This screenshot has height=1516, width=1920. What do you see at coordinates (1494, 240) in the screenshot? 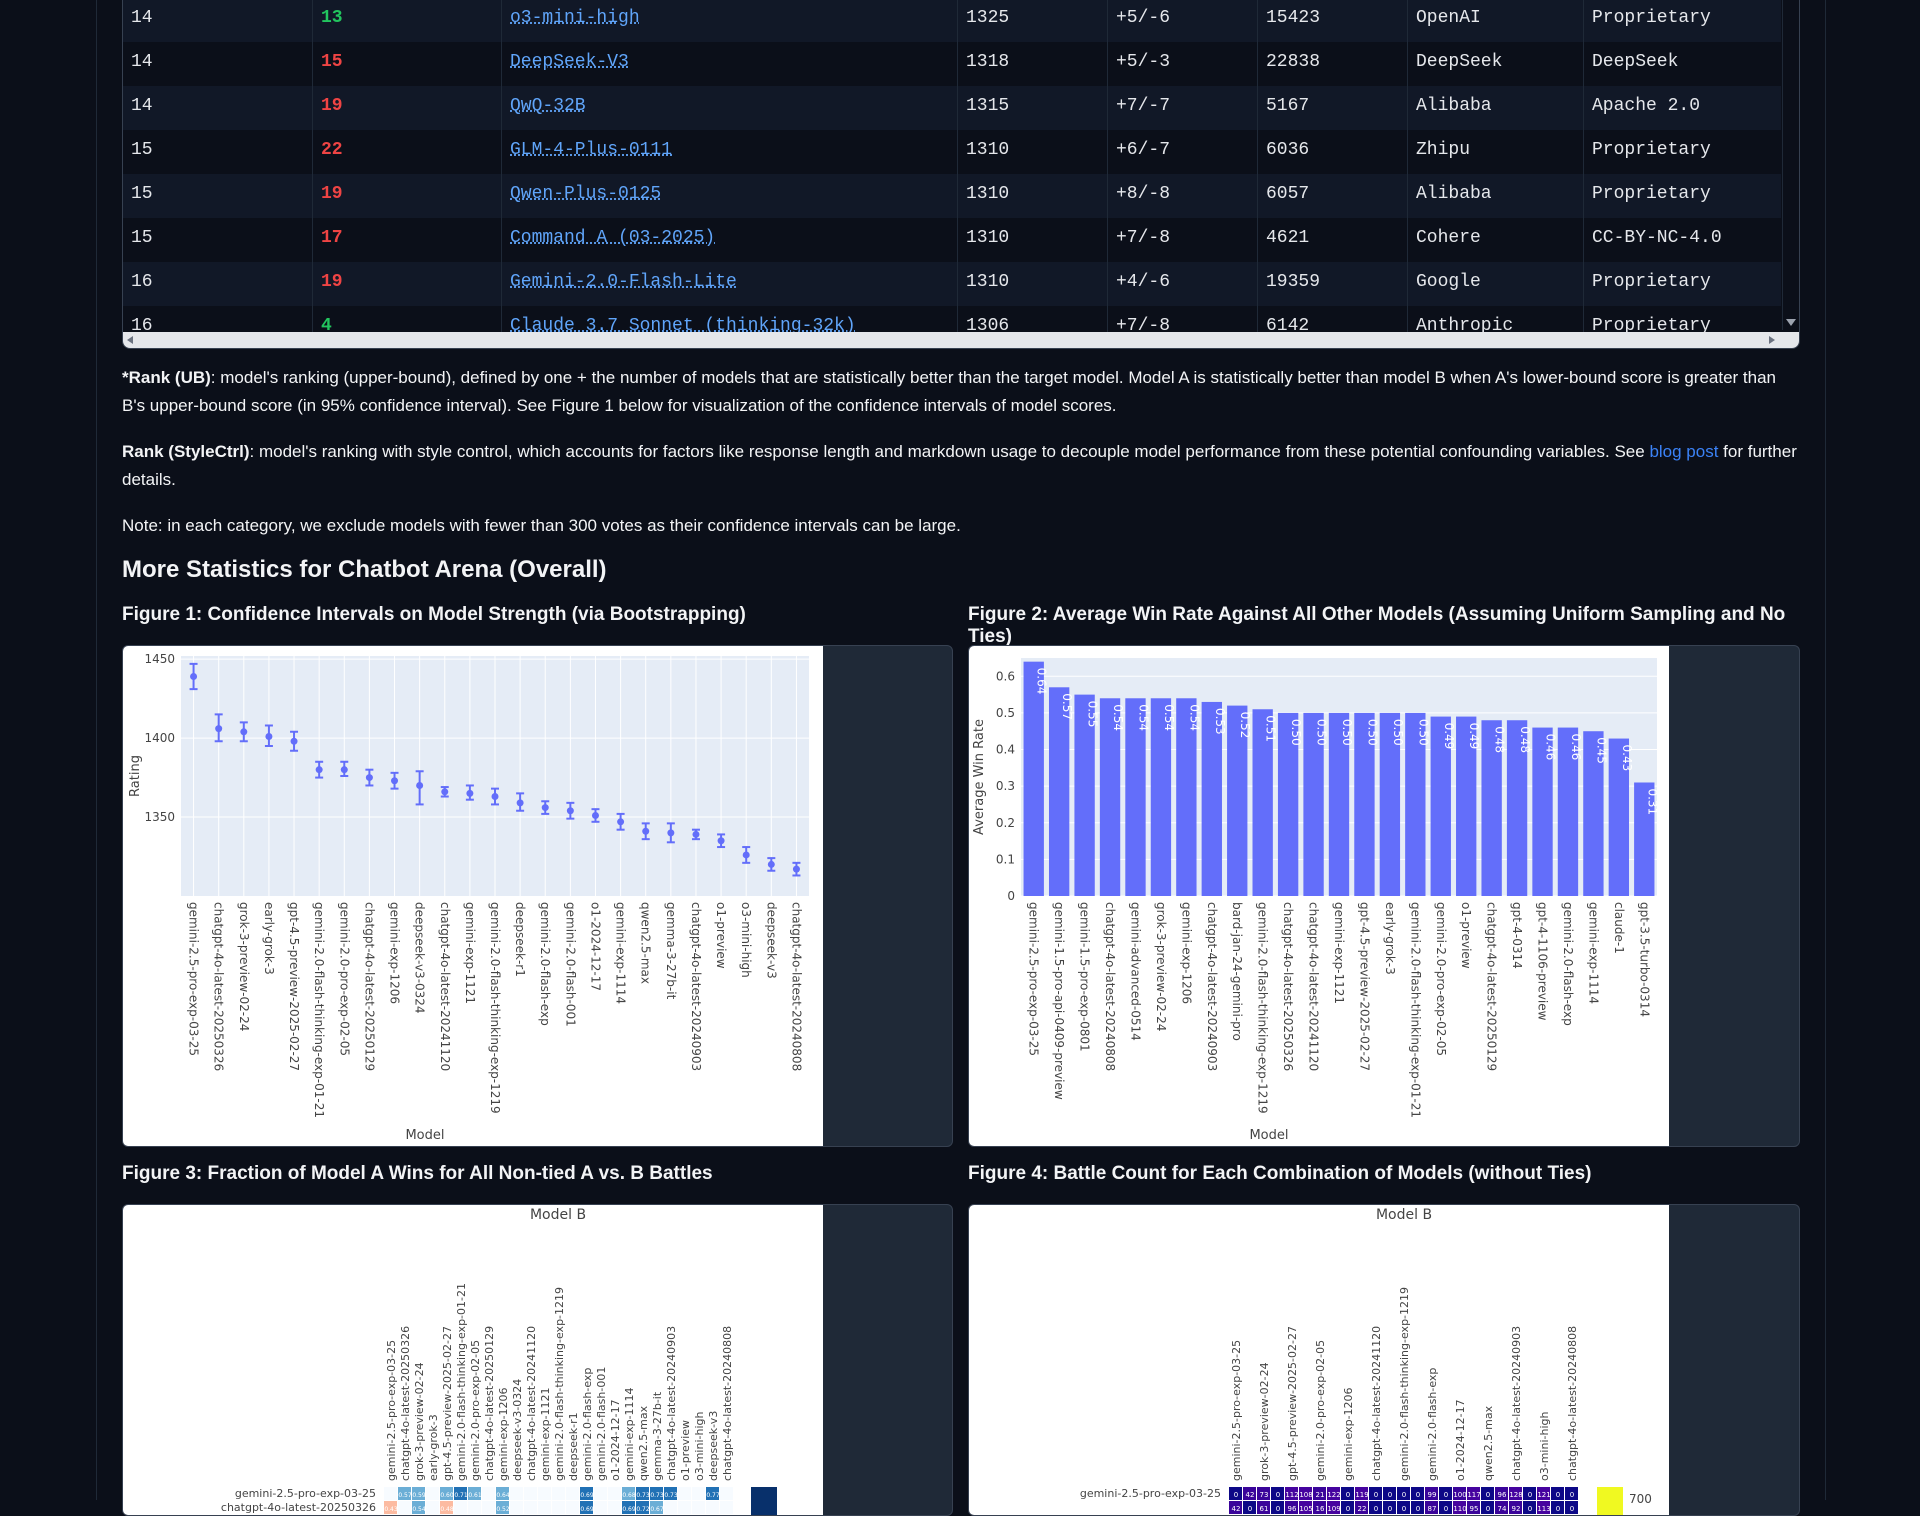
I see `cell-org: Cohere` at bounding box center [1494, 240].